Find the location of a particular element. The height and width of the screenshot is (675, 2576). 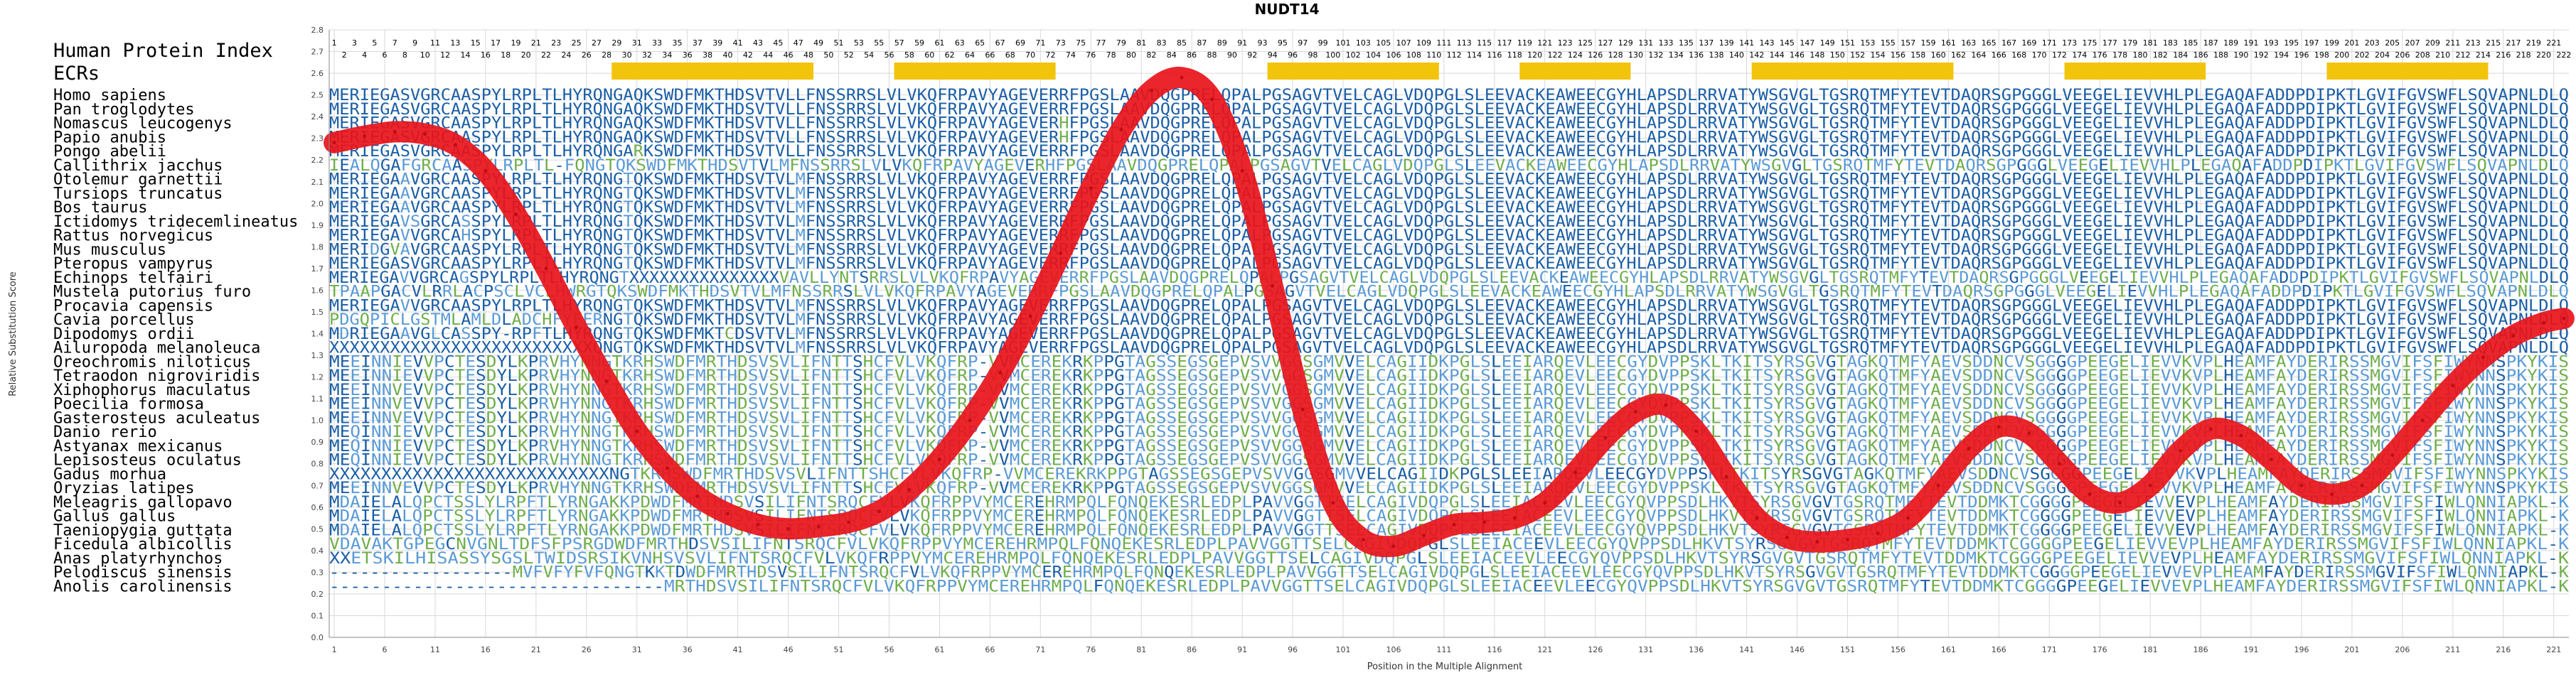

species-name: Taeniopygia guttata is located at coordinates (143, 530).